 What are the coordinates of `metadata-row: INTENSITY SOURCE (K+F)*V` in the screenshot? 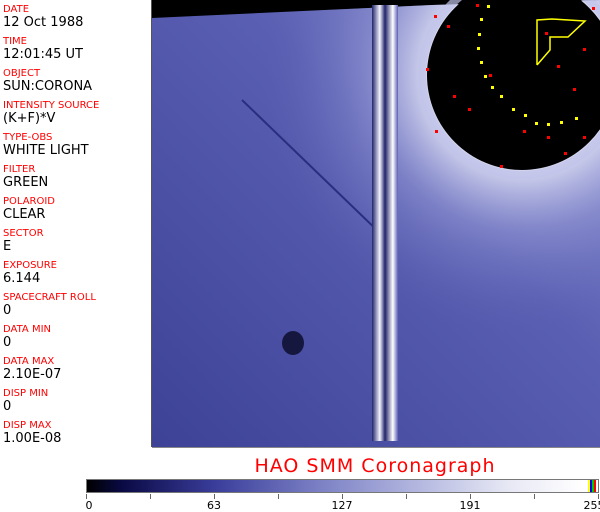 It's located at (51, 113).